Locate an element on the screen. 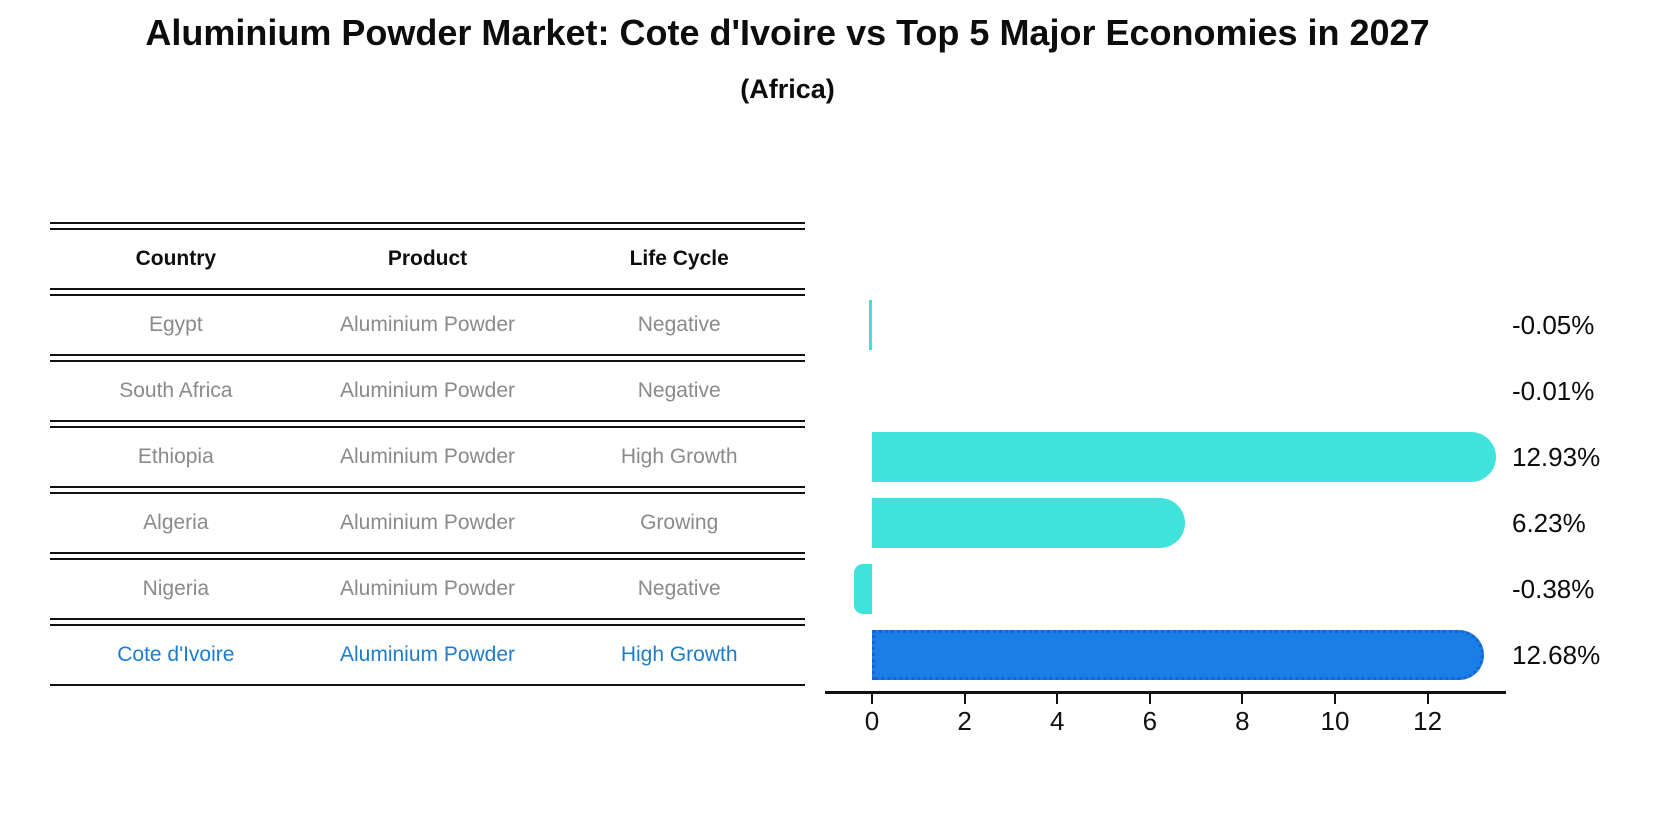 This screenshot has width=1679, height=823. x-axis-line is located at coordinates (1165, 692).